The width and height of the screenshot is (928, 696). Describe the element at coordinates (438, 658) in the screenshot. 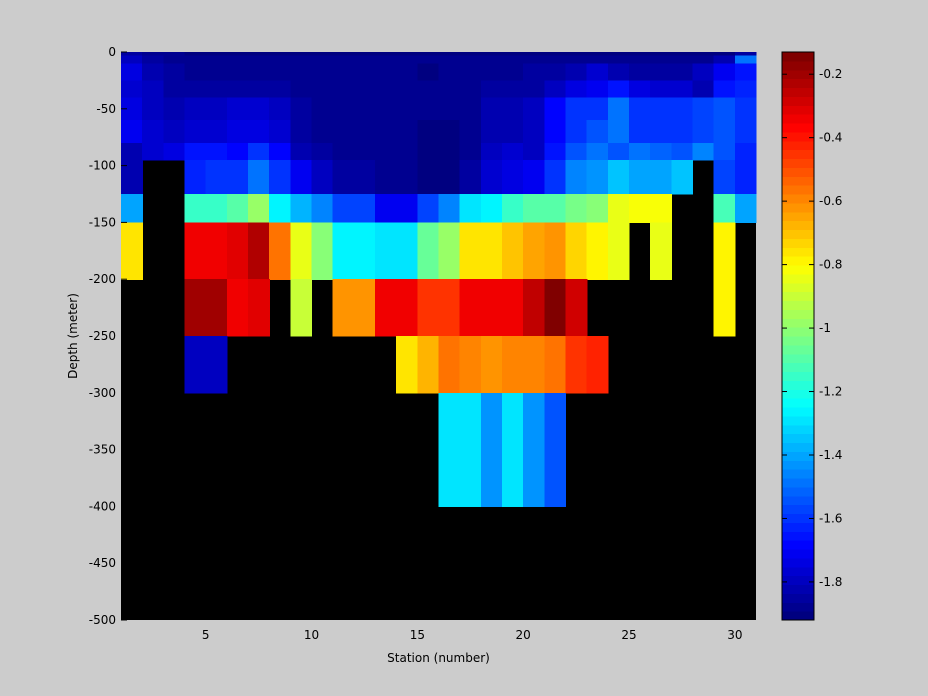

I see `x-axis-label: Station (number)` at that location.